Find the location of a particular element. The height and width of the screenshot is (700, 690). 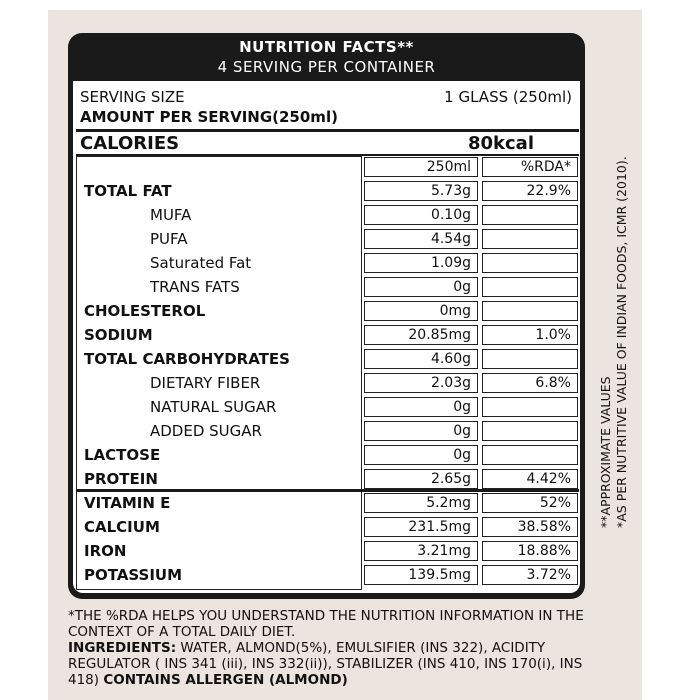

amount-cell: 20.85mg is located at coordinates (421, 335).